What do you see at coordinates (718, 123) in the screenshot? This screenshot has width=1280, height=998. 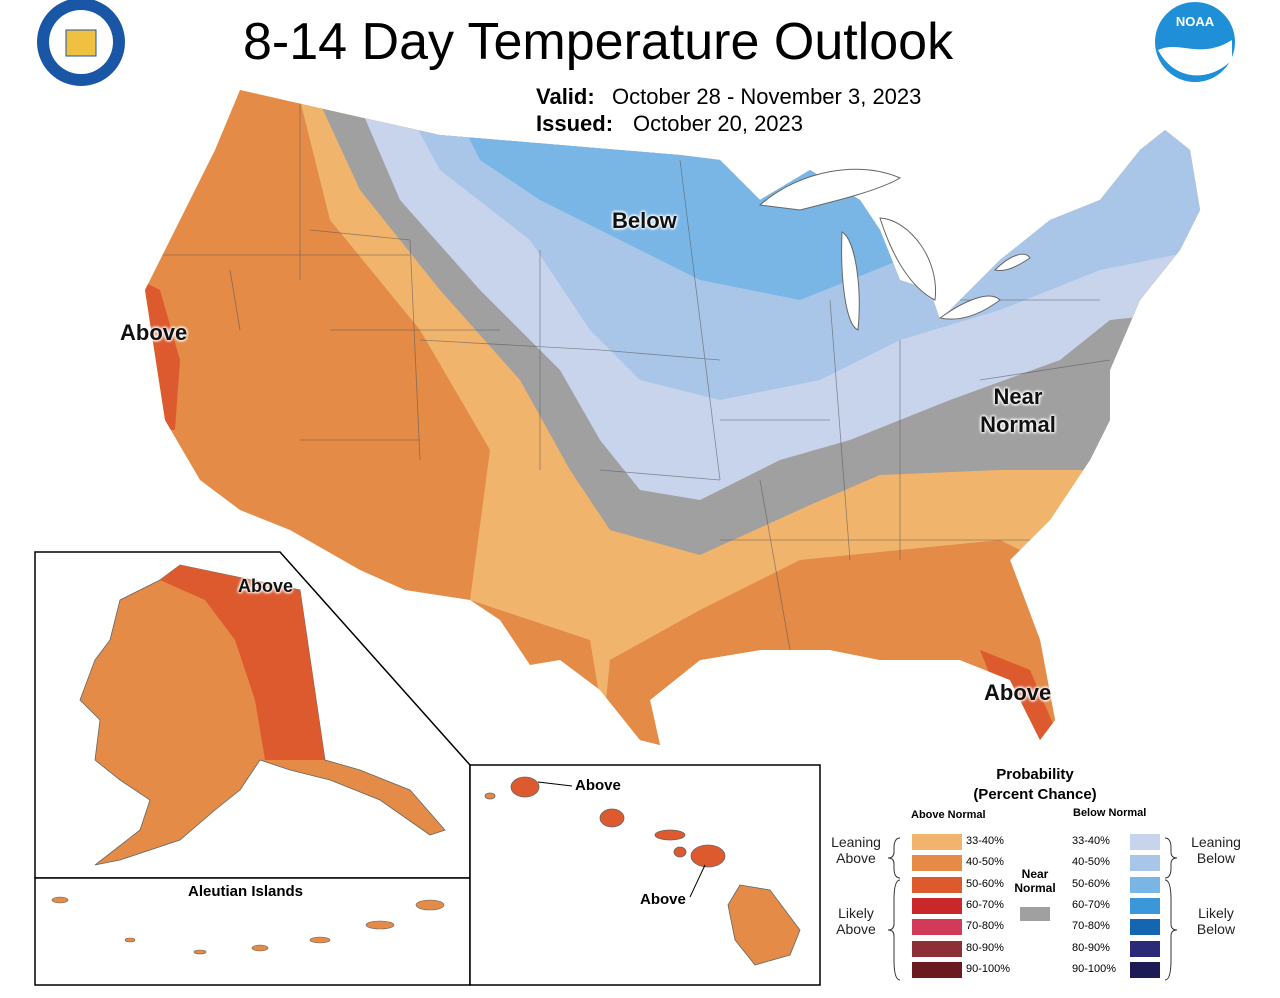 I see `issued-date: October 20, 2023` at bounding box center [718, 123].